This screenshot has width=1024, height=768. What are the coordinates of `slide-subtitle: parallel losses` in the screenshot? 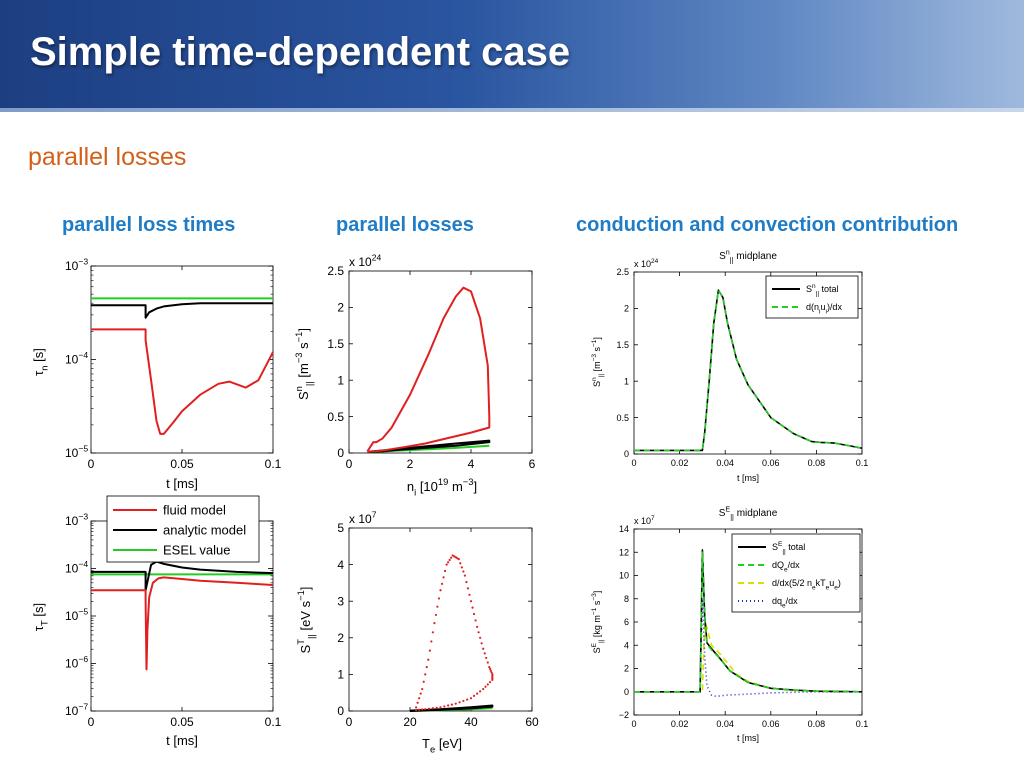 It's located at (107, 157).